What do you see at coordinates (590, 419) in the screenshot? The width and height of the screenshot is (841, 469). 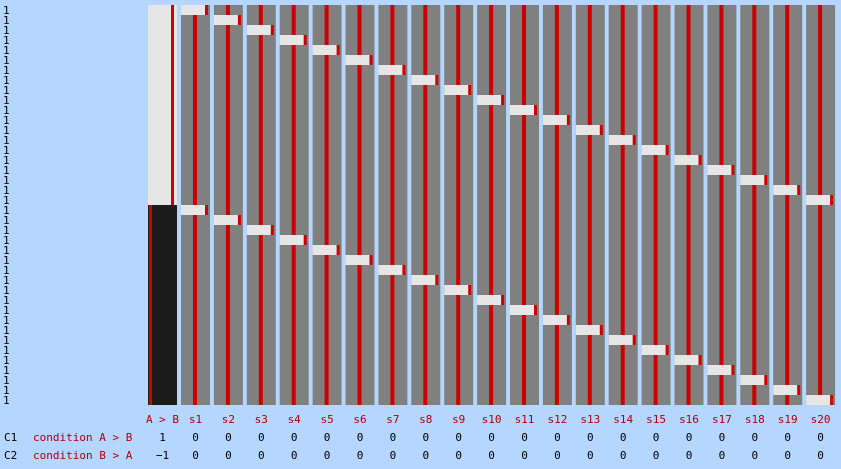 I see `column-label: s13` at bounding box center [590, 419].